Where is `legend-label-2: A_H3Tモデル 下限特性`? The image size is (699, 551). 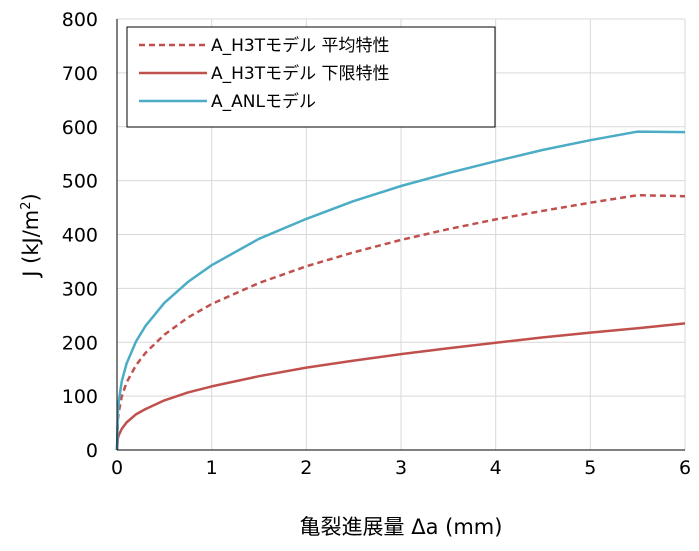 legend-label-2: A_H3Tモデル 下限特性 is located at coordinates (300, 73).